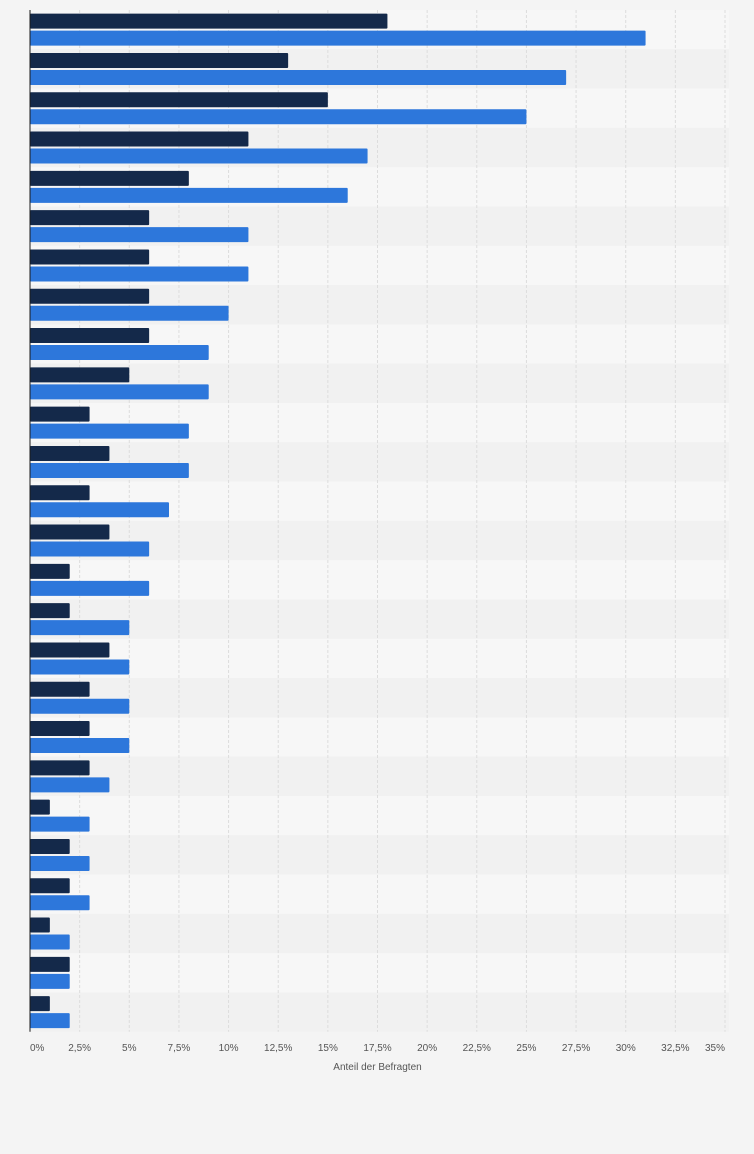 Image resolution: width=754 pixels, height=1154 pixels. Describe the element at coordinates (526, 1048) in the screenshot. I see `x-tick-label: 25%` at that location.